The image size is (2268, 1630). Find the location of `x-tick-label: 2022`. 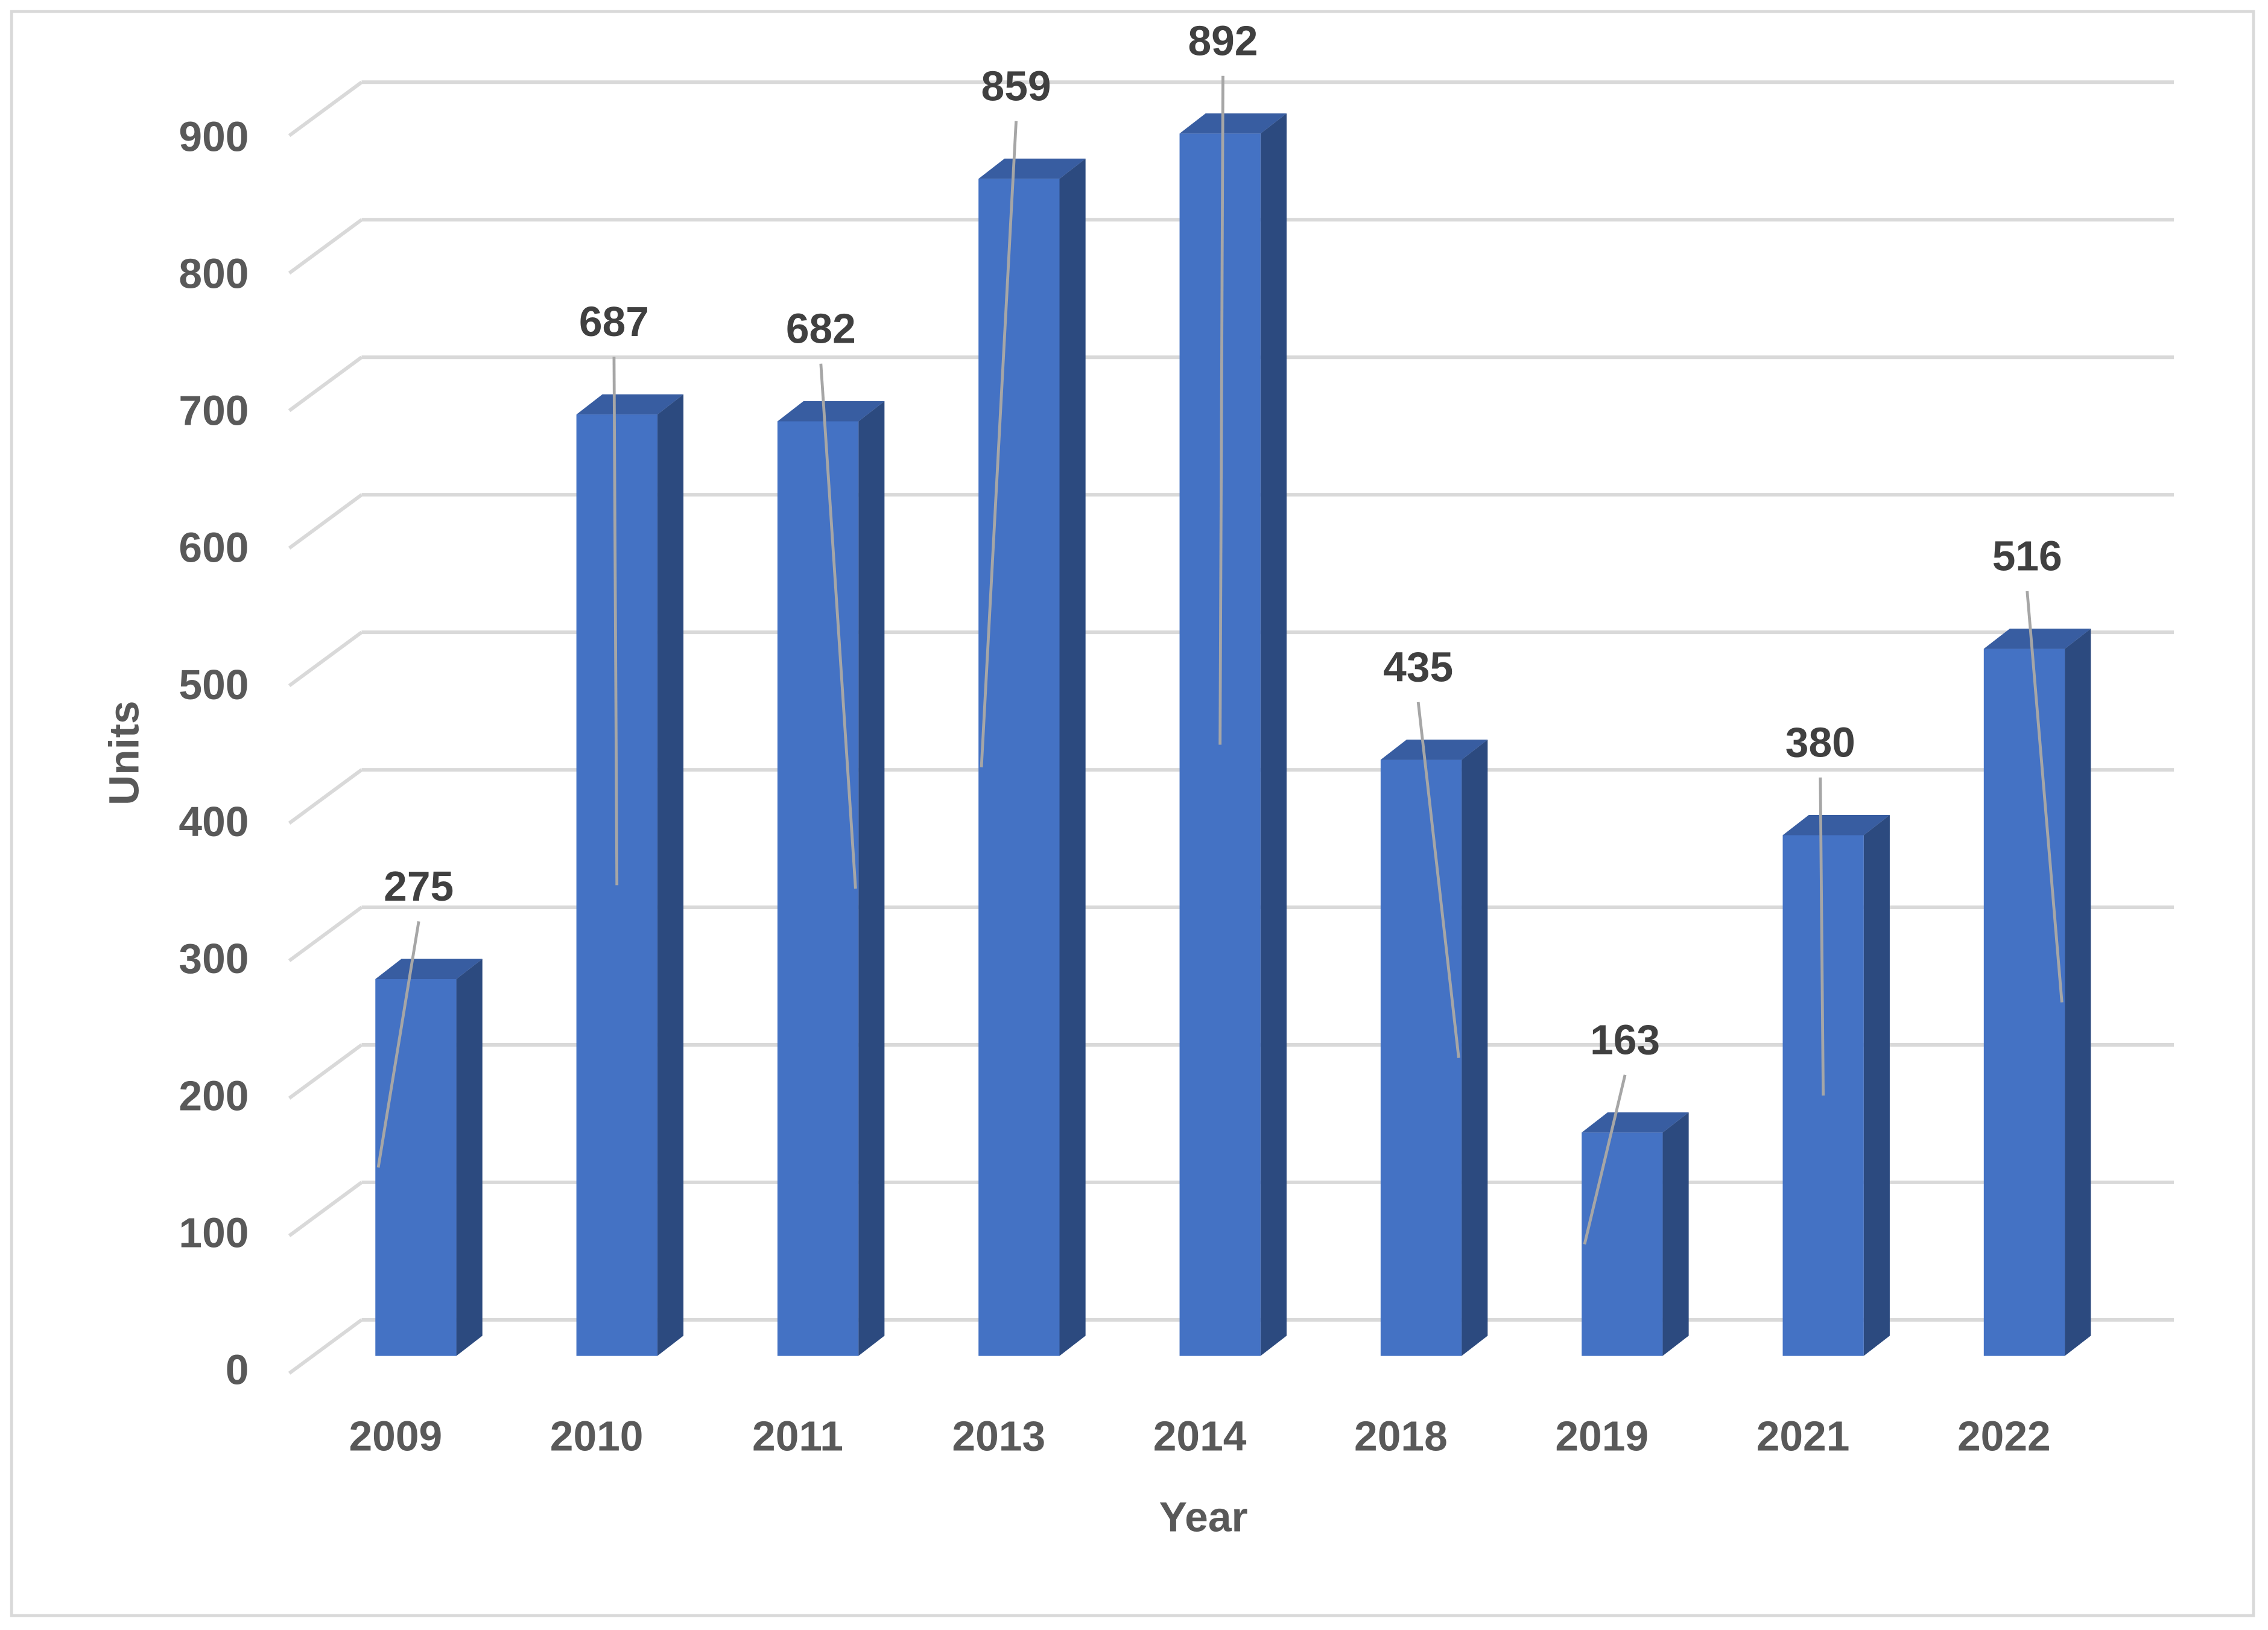

x-tick-label: 2022 is located at coordinates (2004, 1437).